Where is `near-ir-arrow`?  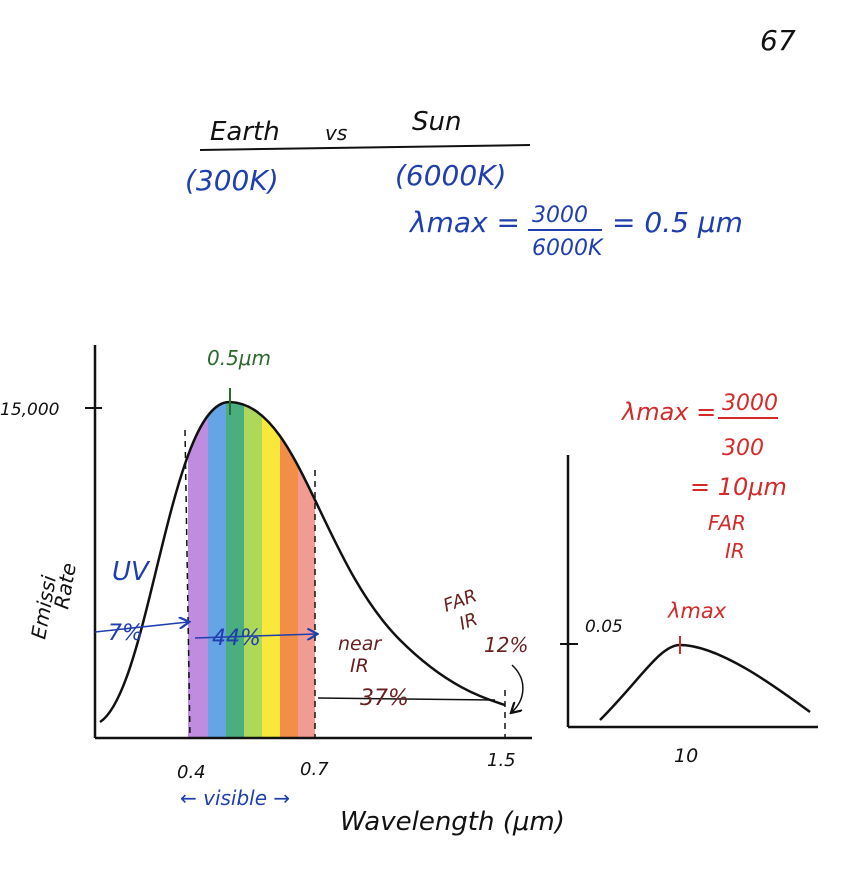
near-ir-arrow is located at coordinates (406, 699).